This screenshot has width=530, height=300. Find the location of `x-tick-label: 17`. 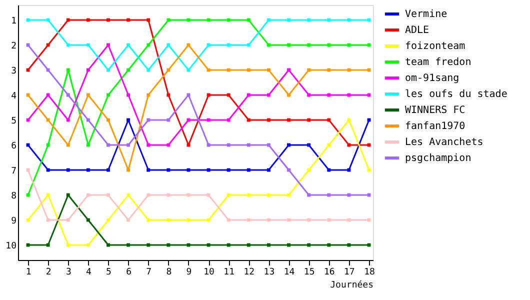

x-tick-label: 17 is located at coordinates (349, 273).